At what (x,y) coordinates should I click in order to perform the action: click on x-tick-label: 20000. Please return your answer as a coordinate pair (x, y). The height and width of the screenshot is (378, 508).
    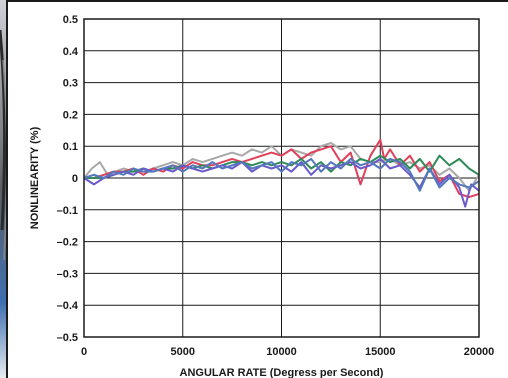
    Looking at the image, I should click on (479, 352).